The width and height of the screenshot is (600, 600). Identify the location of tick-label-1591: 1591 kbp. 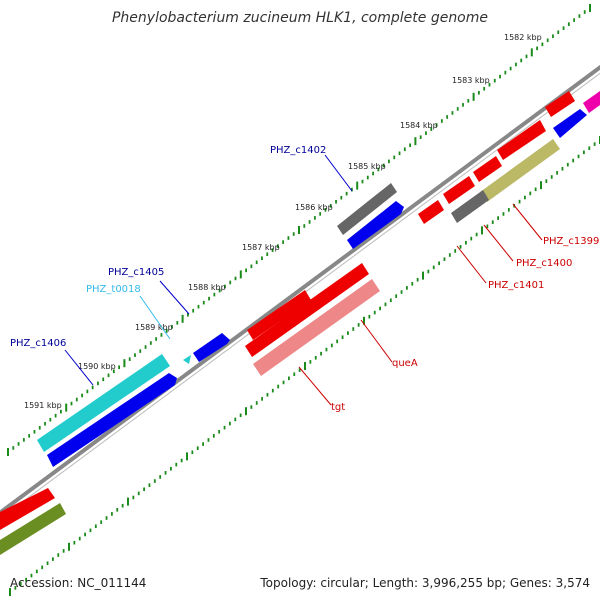
(43, 405).